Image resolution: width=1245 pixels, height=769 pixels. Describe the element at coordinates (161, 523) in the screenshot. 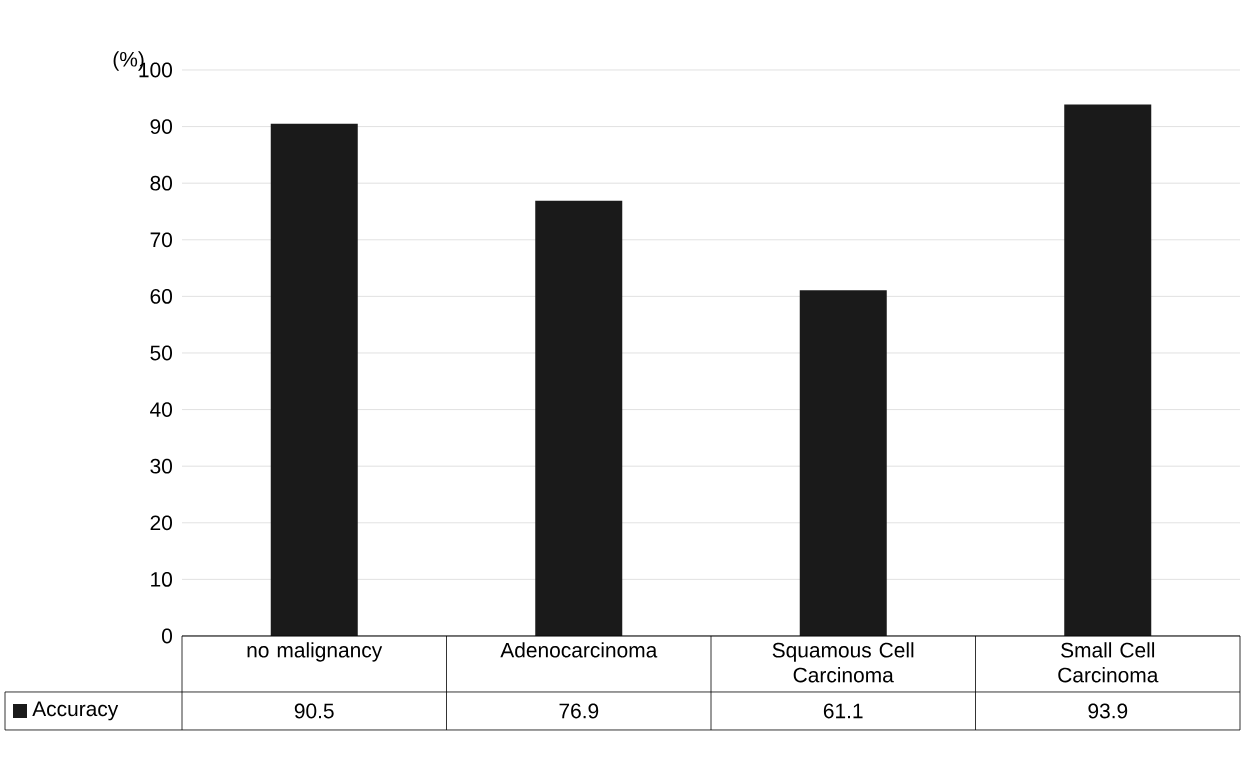

I see `y-tick-label: 20` at that location.